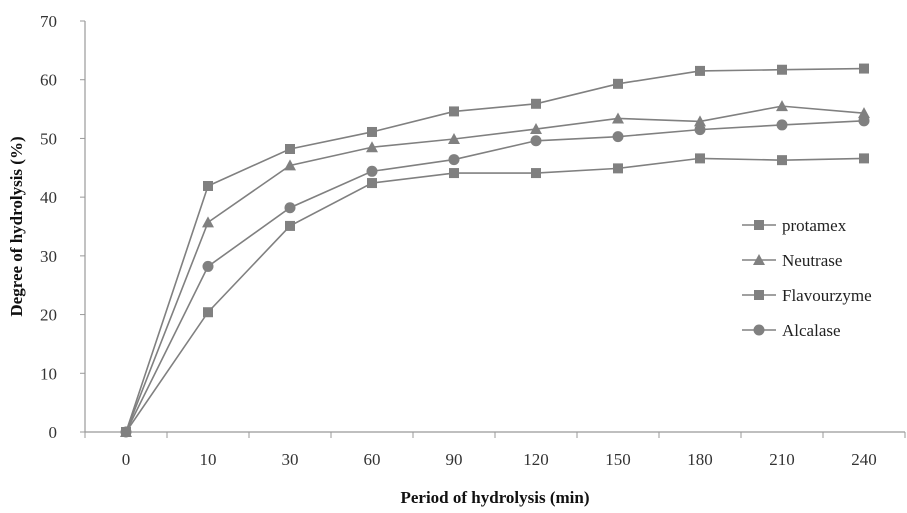 The height and width of the screenshot is (513, 907). Describe the element at coordinates (48, 138) in the screenshot. I see `y-tick-label: 50` at that location.